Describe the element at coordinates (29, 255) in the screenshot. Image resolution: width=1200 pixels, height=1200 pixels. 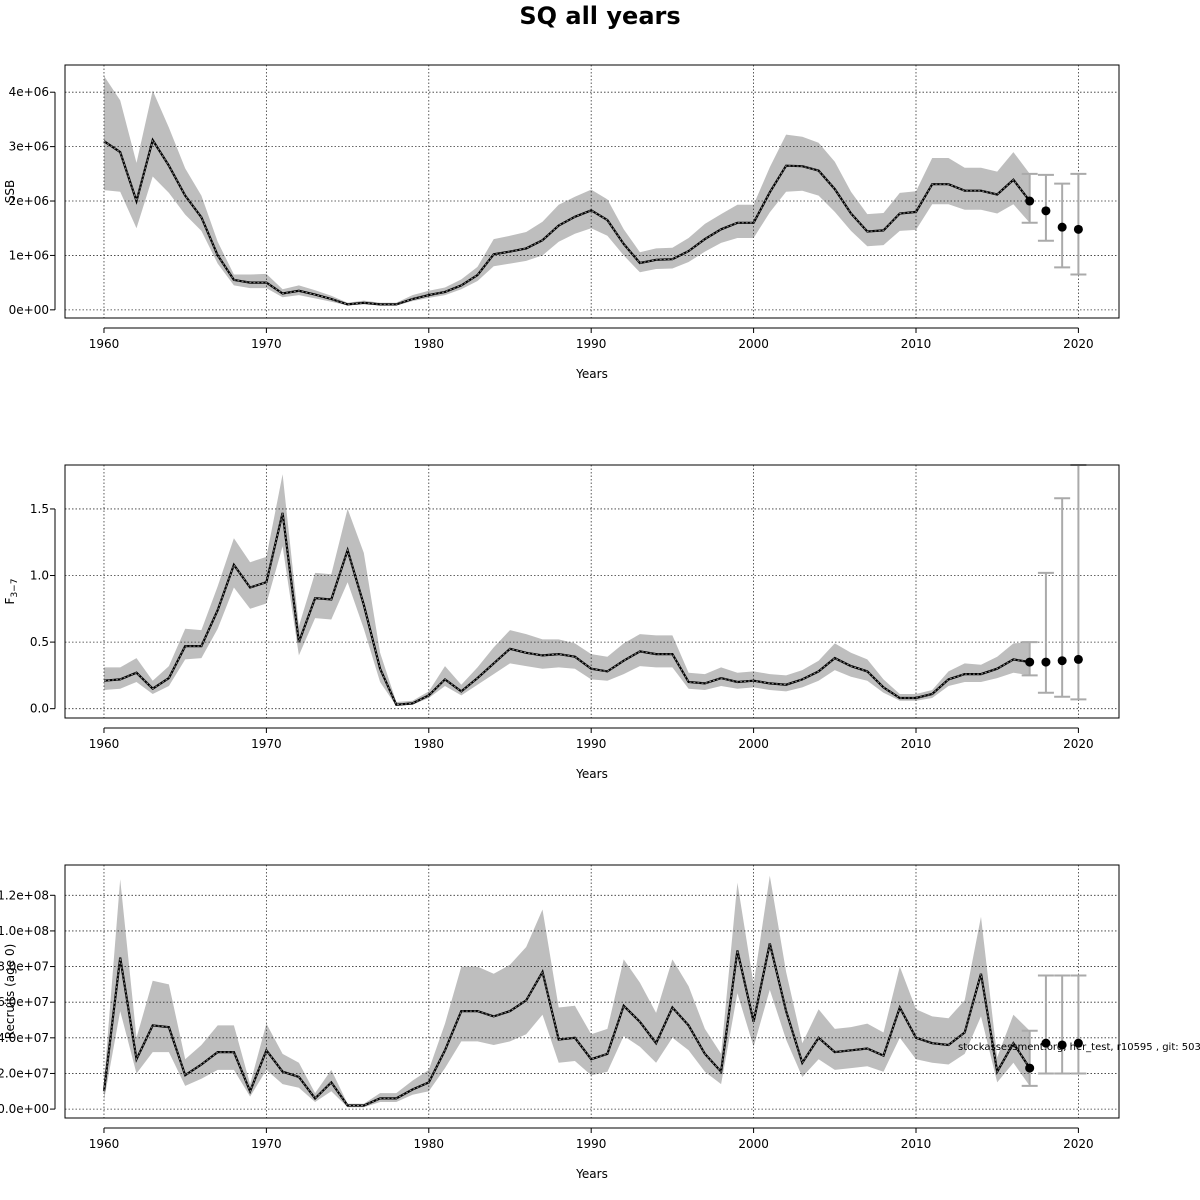
I see `y-tick-label: 1e+06` at that location.